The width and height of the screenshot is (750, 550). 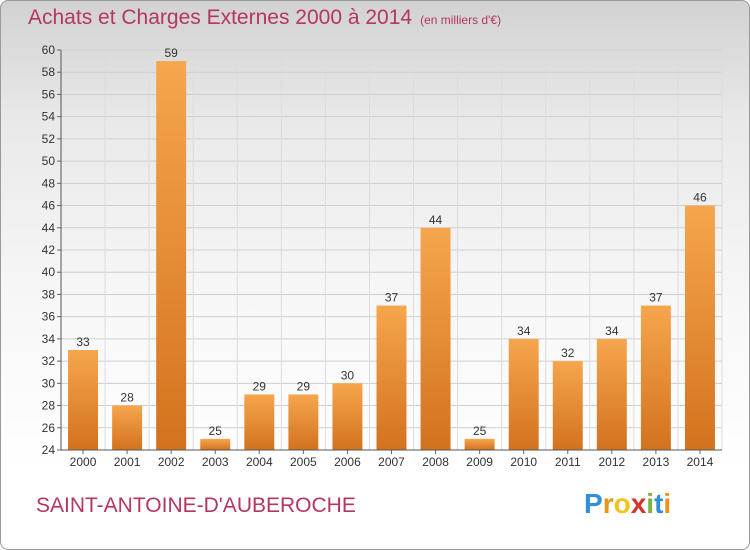 What do you see at coordinates (49, 317) in the screenshot?
I see `y-tick-label: 36` at bounding box center [49, 317].